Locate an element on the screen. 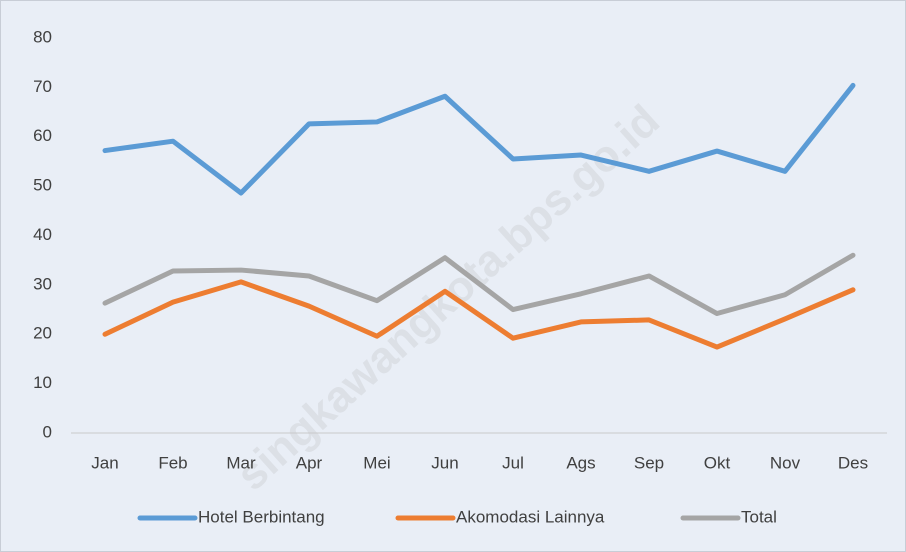 Image resolution: width=906 pixels, height=552 pixels. x-tick-label: Des is located at coordinates (853, 462).